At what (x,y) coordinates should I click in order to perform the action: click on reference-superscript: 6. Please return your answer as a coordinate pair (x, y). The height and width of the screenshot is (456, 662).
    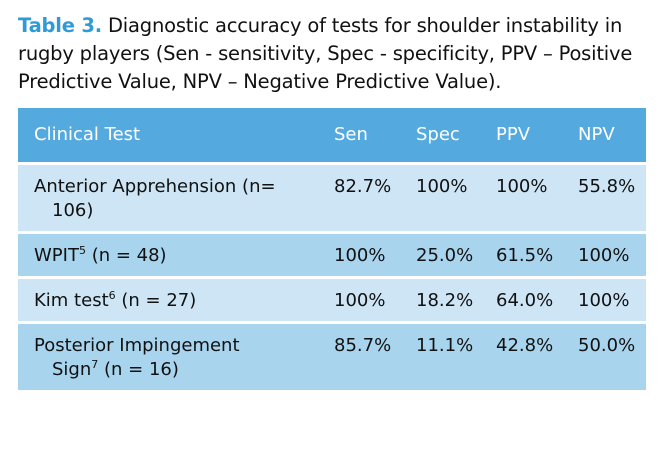
    Looking at the image, I should click on (112, 295).